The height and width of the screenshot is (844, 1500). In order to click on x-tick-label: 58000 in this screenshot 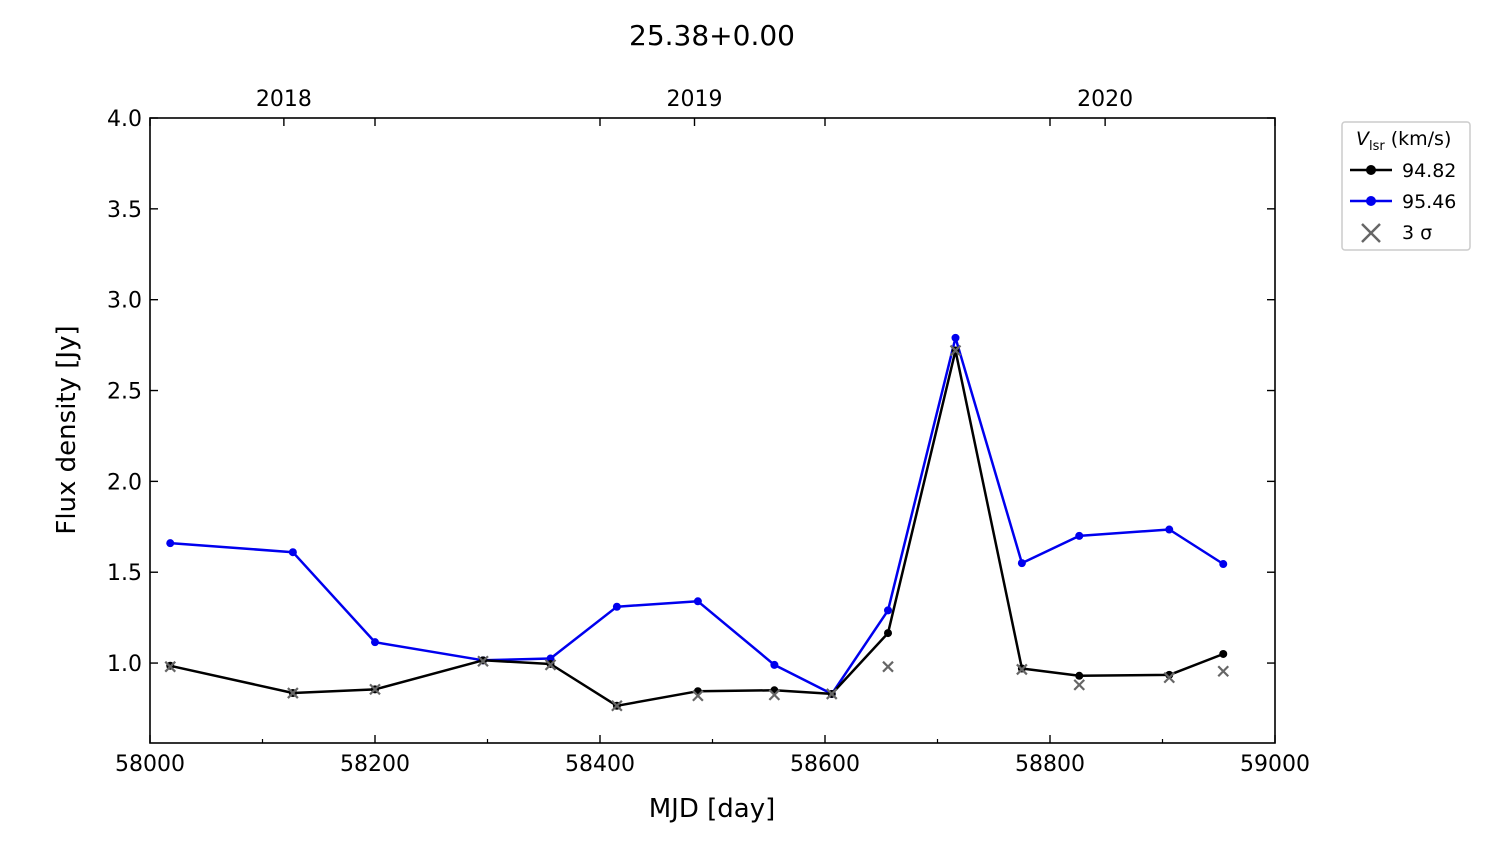, I will do `click(150, 764)`.